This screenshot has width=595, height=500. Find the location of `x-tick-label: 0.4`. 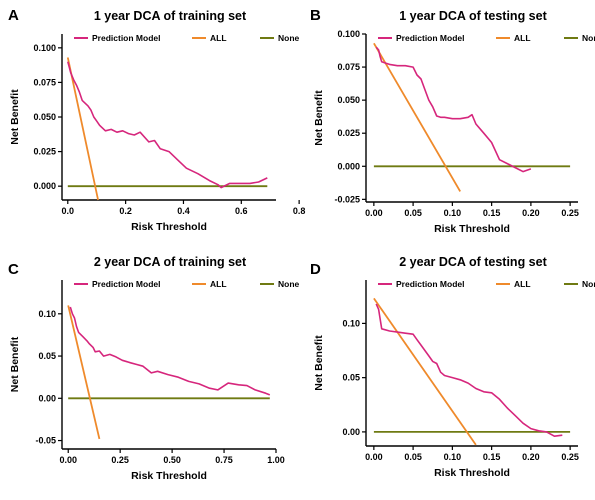

x-tick-label: 0.4 is located at coordinates (183, 211).